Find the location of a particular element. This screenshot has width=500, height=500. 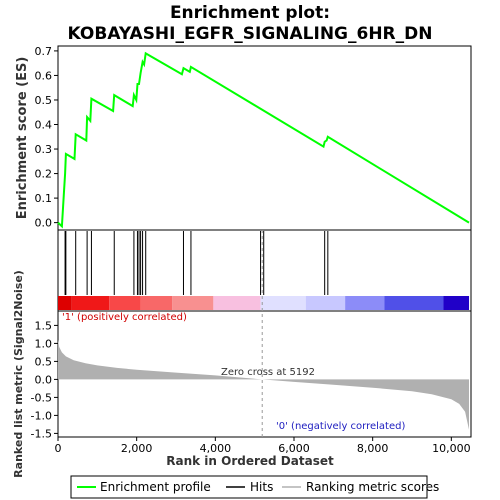

correlation-heat-bar is located at coordinates (264, 303).